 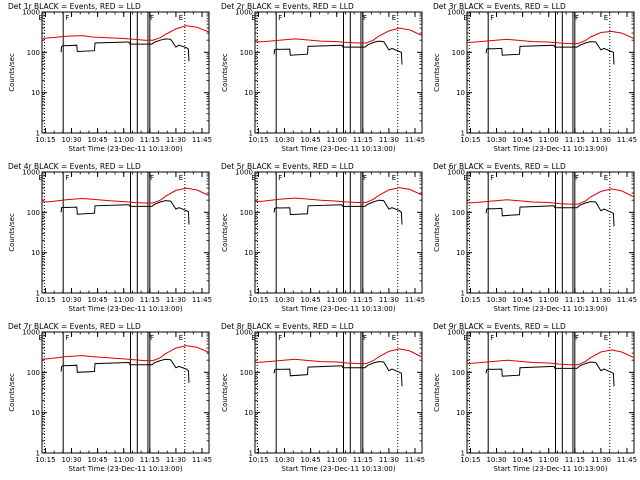 What do you see at coordinates (499, 326) in the screenshot?
I see `panel-title: Det 9r BLACK = Events, RED = LLD` at bounding box center [499, 326].